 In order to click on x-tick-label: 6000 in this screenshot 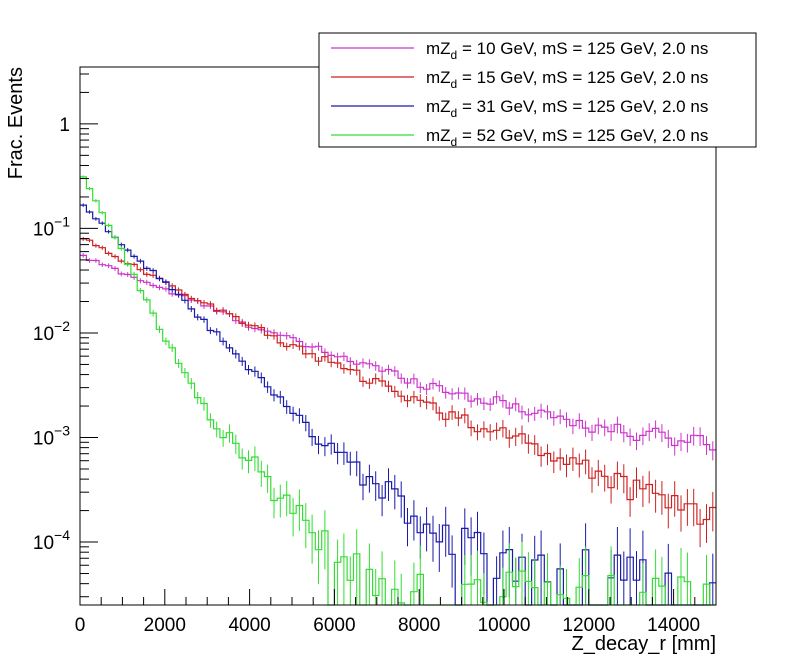, I will do `click(334, 625)`.